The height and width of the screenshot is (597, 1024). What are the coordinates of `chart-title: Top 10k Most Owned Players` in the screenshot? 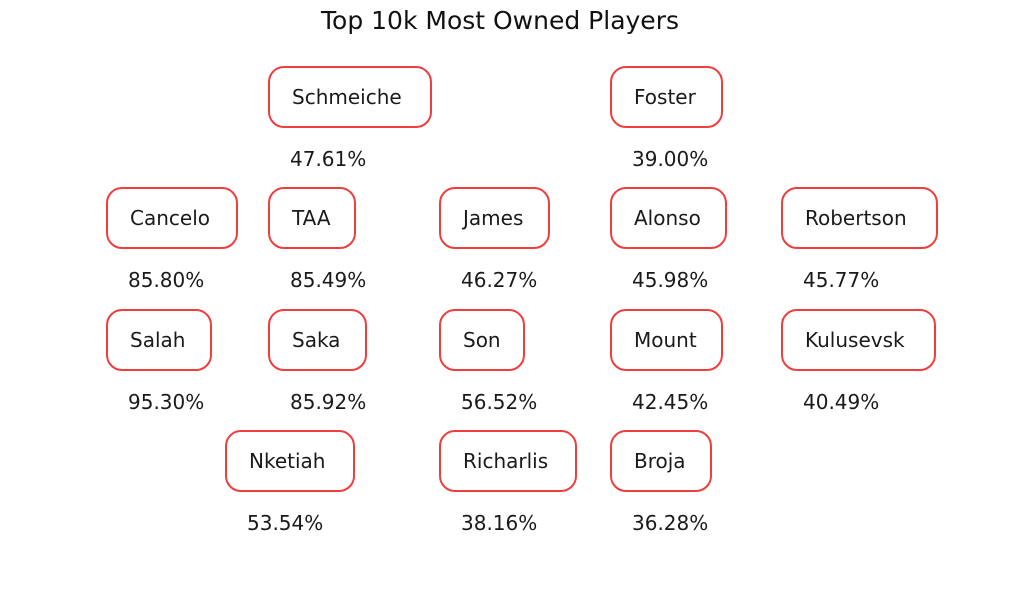 It's located at (500, 20).